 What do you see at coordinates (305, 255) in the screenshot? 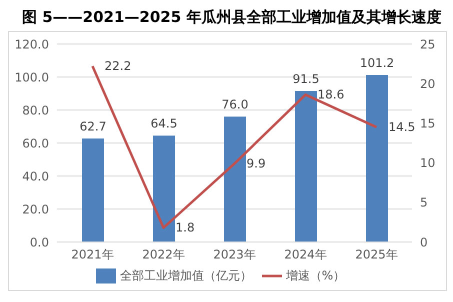
I see `x-tick-label: 2024年` at bounding box center [305, 255].